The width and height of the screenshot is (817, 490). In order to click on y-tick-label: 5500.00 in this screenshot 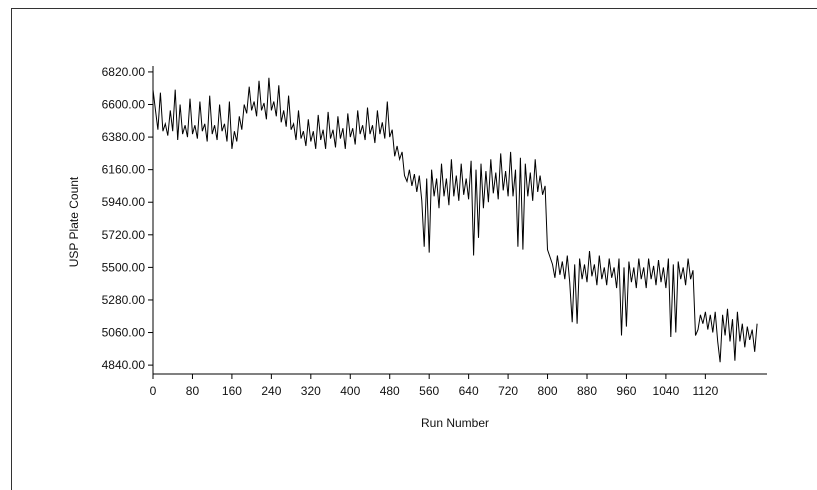, I will do `click(124, 267)`.